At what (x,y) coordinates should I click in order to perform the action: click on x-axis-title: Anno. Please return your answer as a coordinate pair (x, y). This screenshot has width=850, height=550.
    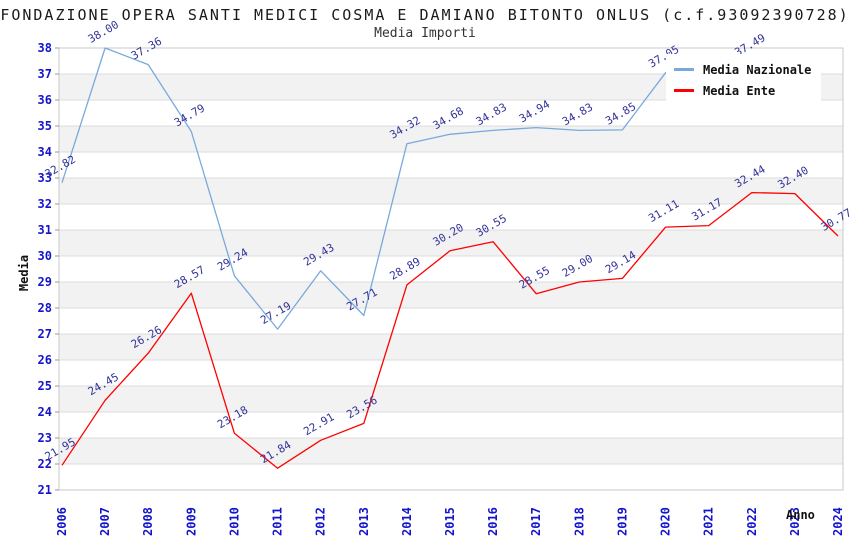
    Looking at the image, I should click on (800, 515).